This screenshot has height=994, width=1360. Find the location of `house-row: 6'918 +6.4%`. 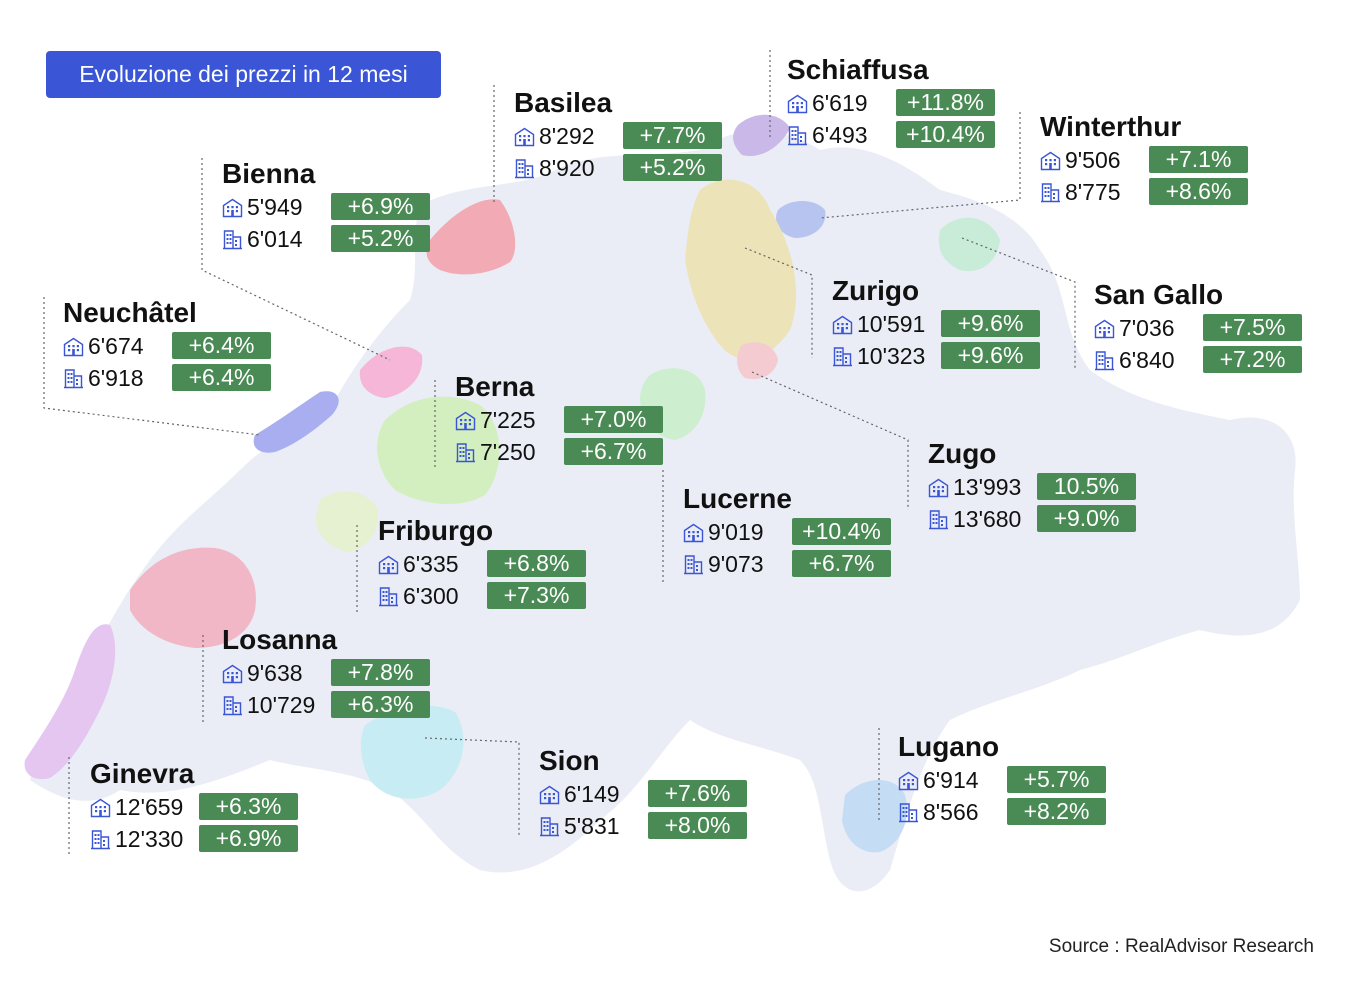

house-row: 6'918 +6.4% is located at coordinates (167, 378).